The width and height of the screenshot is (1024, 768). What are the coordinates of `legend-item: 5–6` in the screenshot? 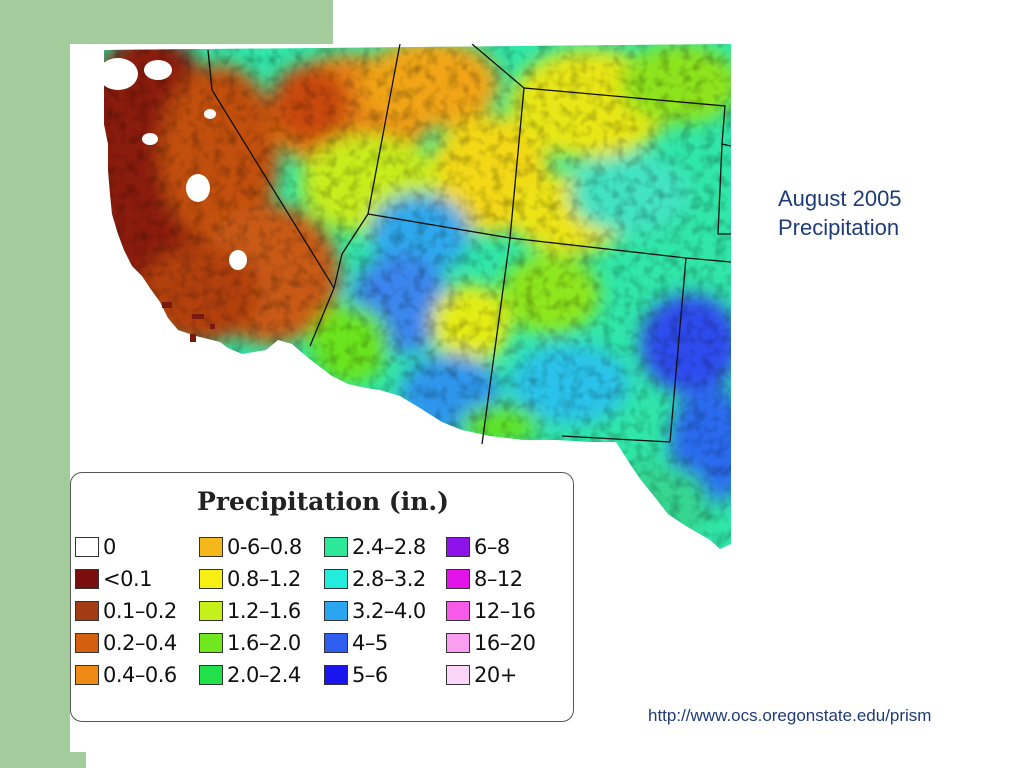 It's located at (375, 675).